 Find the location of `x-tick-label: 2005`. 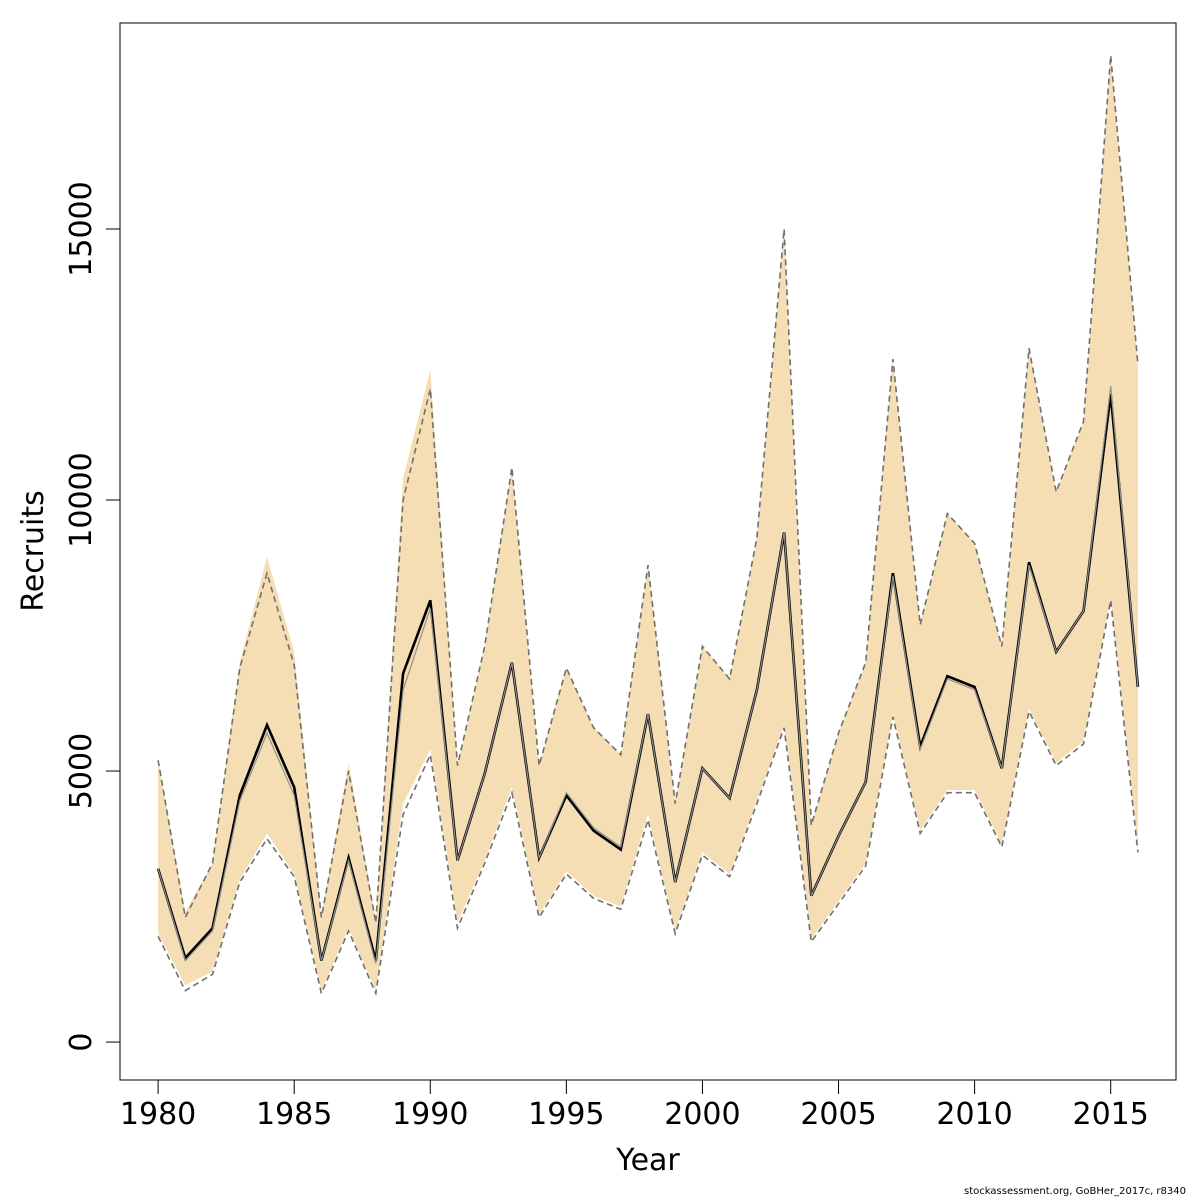

x-tick-label: 2005 is located at coordinates (838, 1114).